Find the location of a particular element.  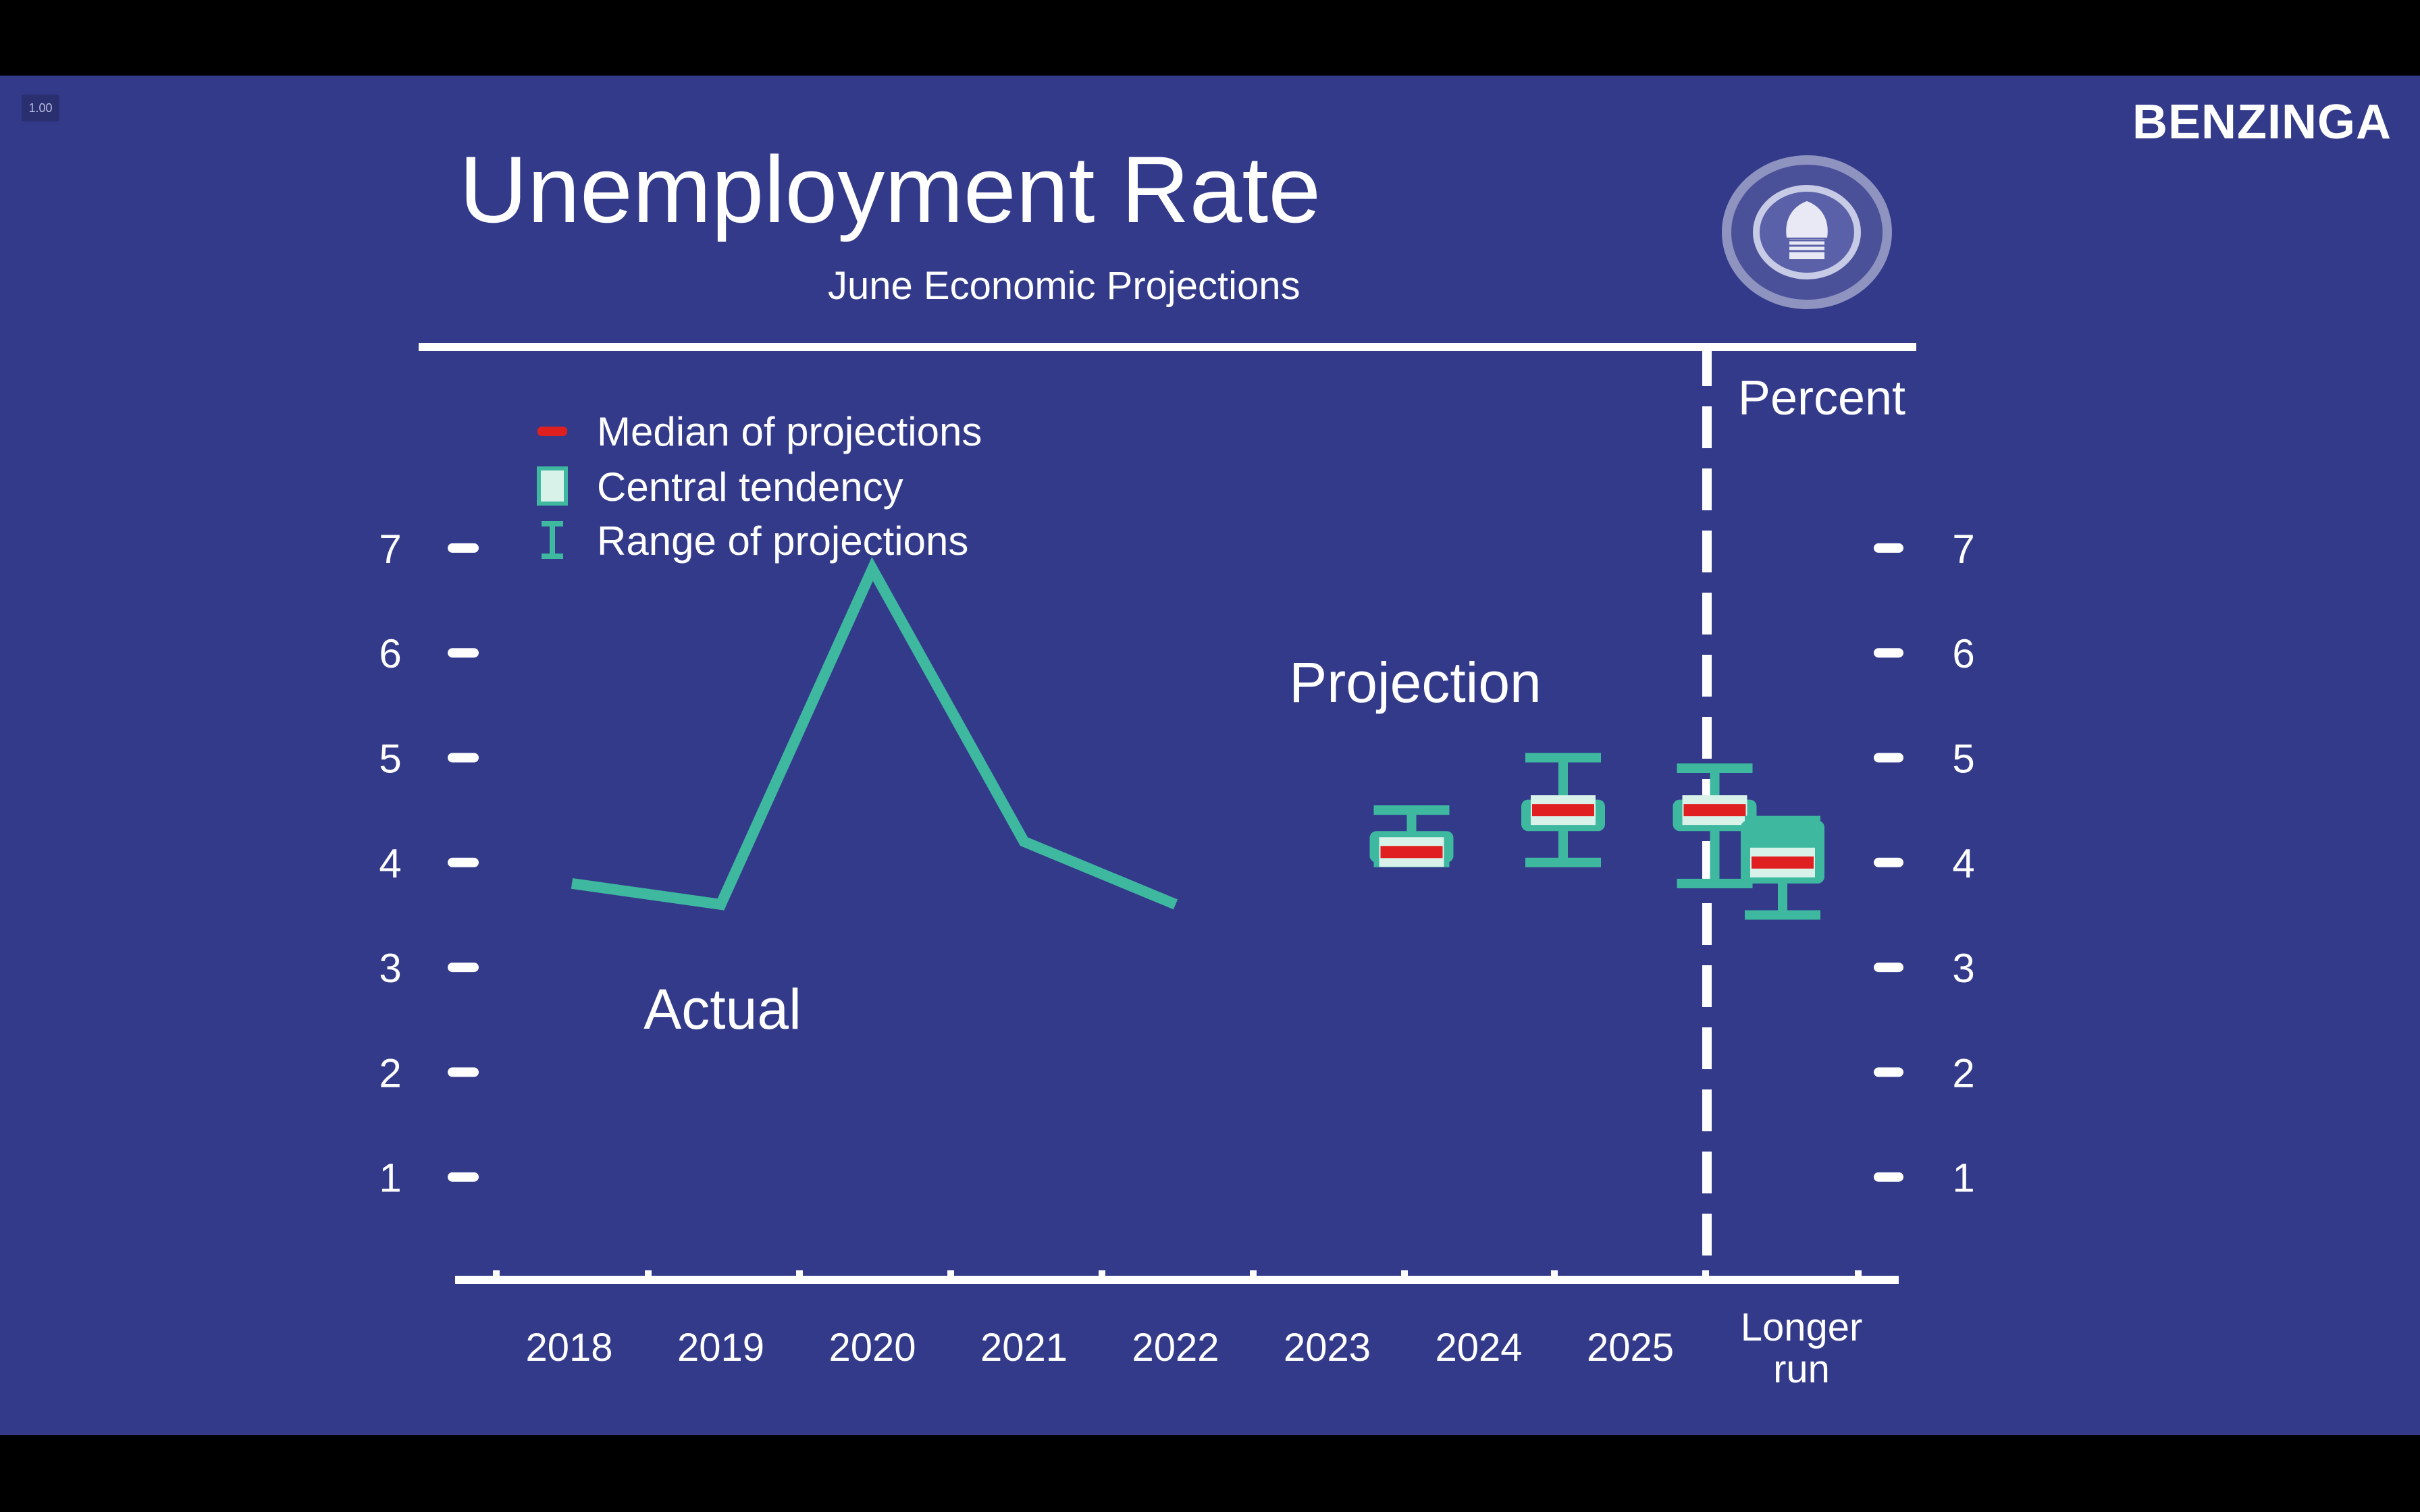

y-tick-label-right: 7 is located at coordinates (1963, 549).